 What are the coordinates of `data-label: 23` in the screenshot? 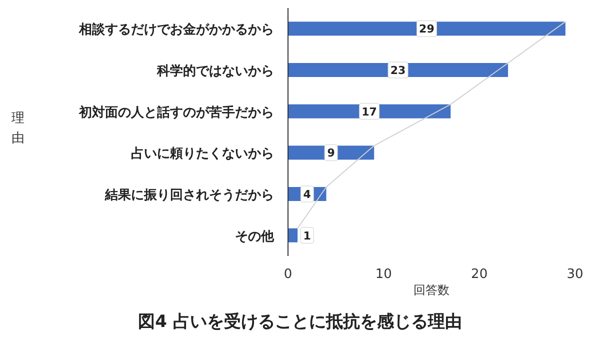 It's located at (398, 70).